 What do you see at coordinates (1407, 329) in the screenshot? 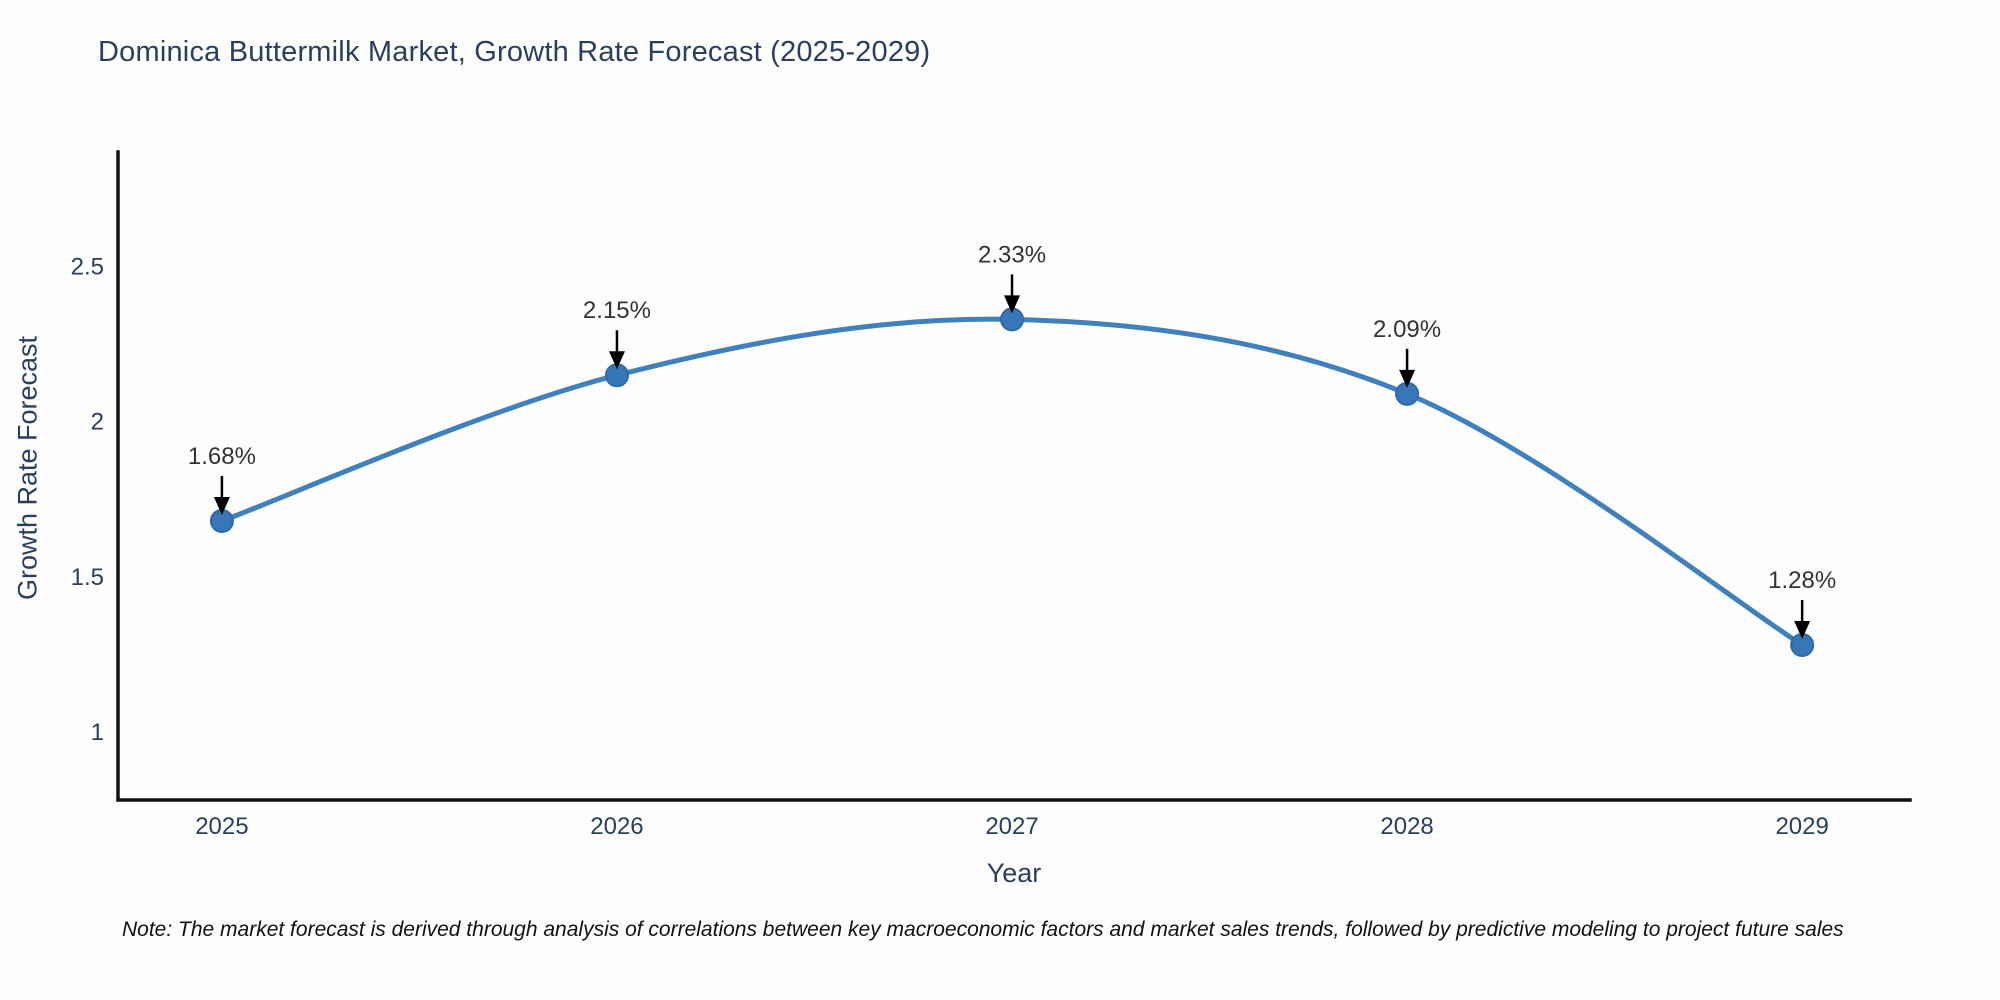
I see `data-point-label: 2.09%` at bounding box center [1407, 329].